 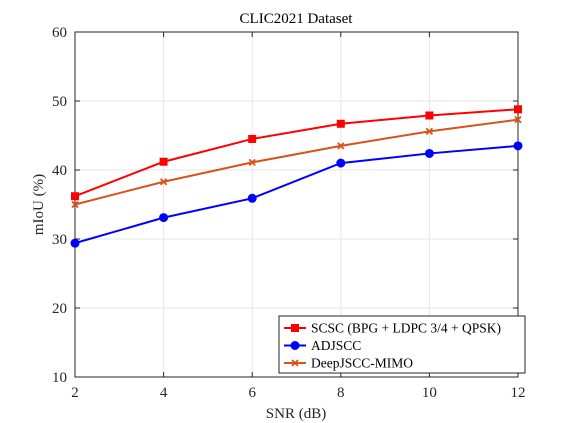 What do you see at coordinates (59, 378) in the screenshot?
I see `y-tick-label: 10` at bounding box center [59, 378].